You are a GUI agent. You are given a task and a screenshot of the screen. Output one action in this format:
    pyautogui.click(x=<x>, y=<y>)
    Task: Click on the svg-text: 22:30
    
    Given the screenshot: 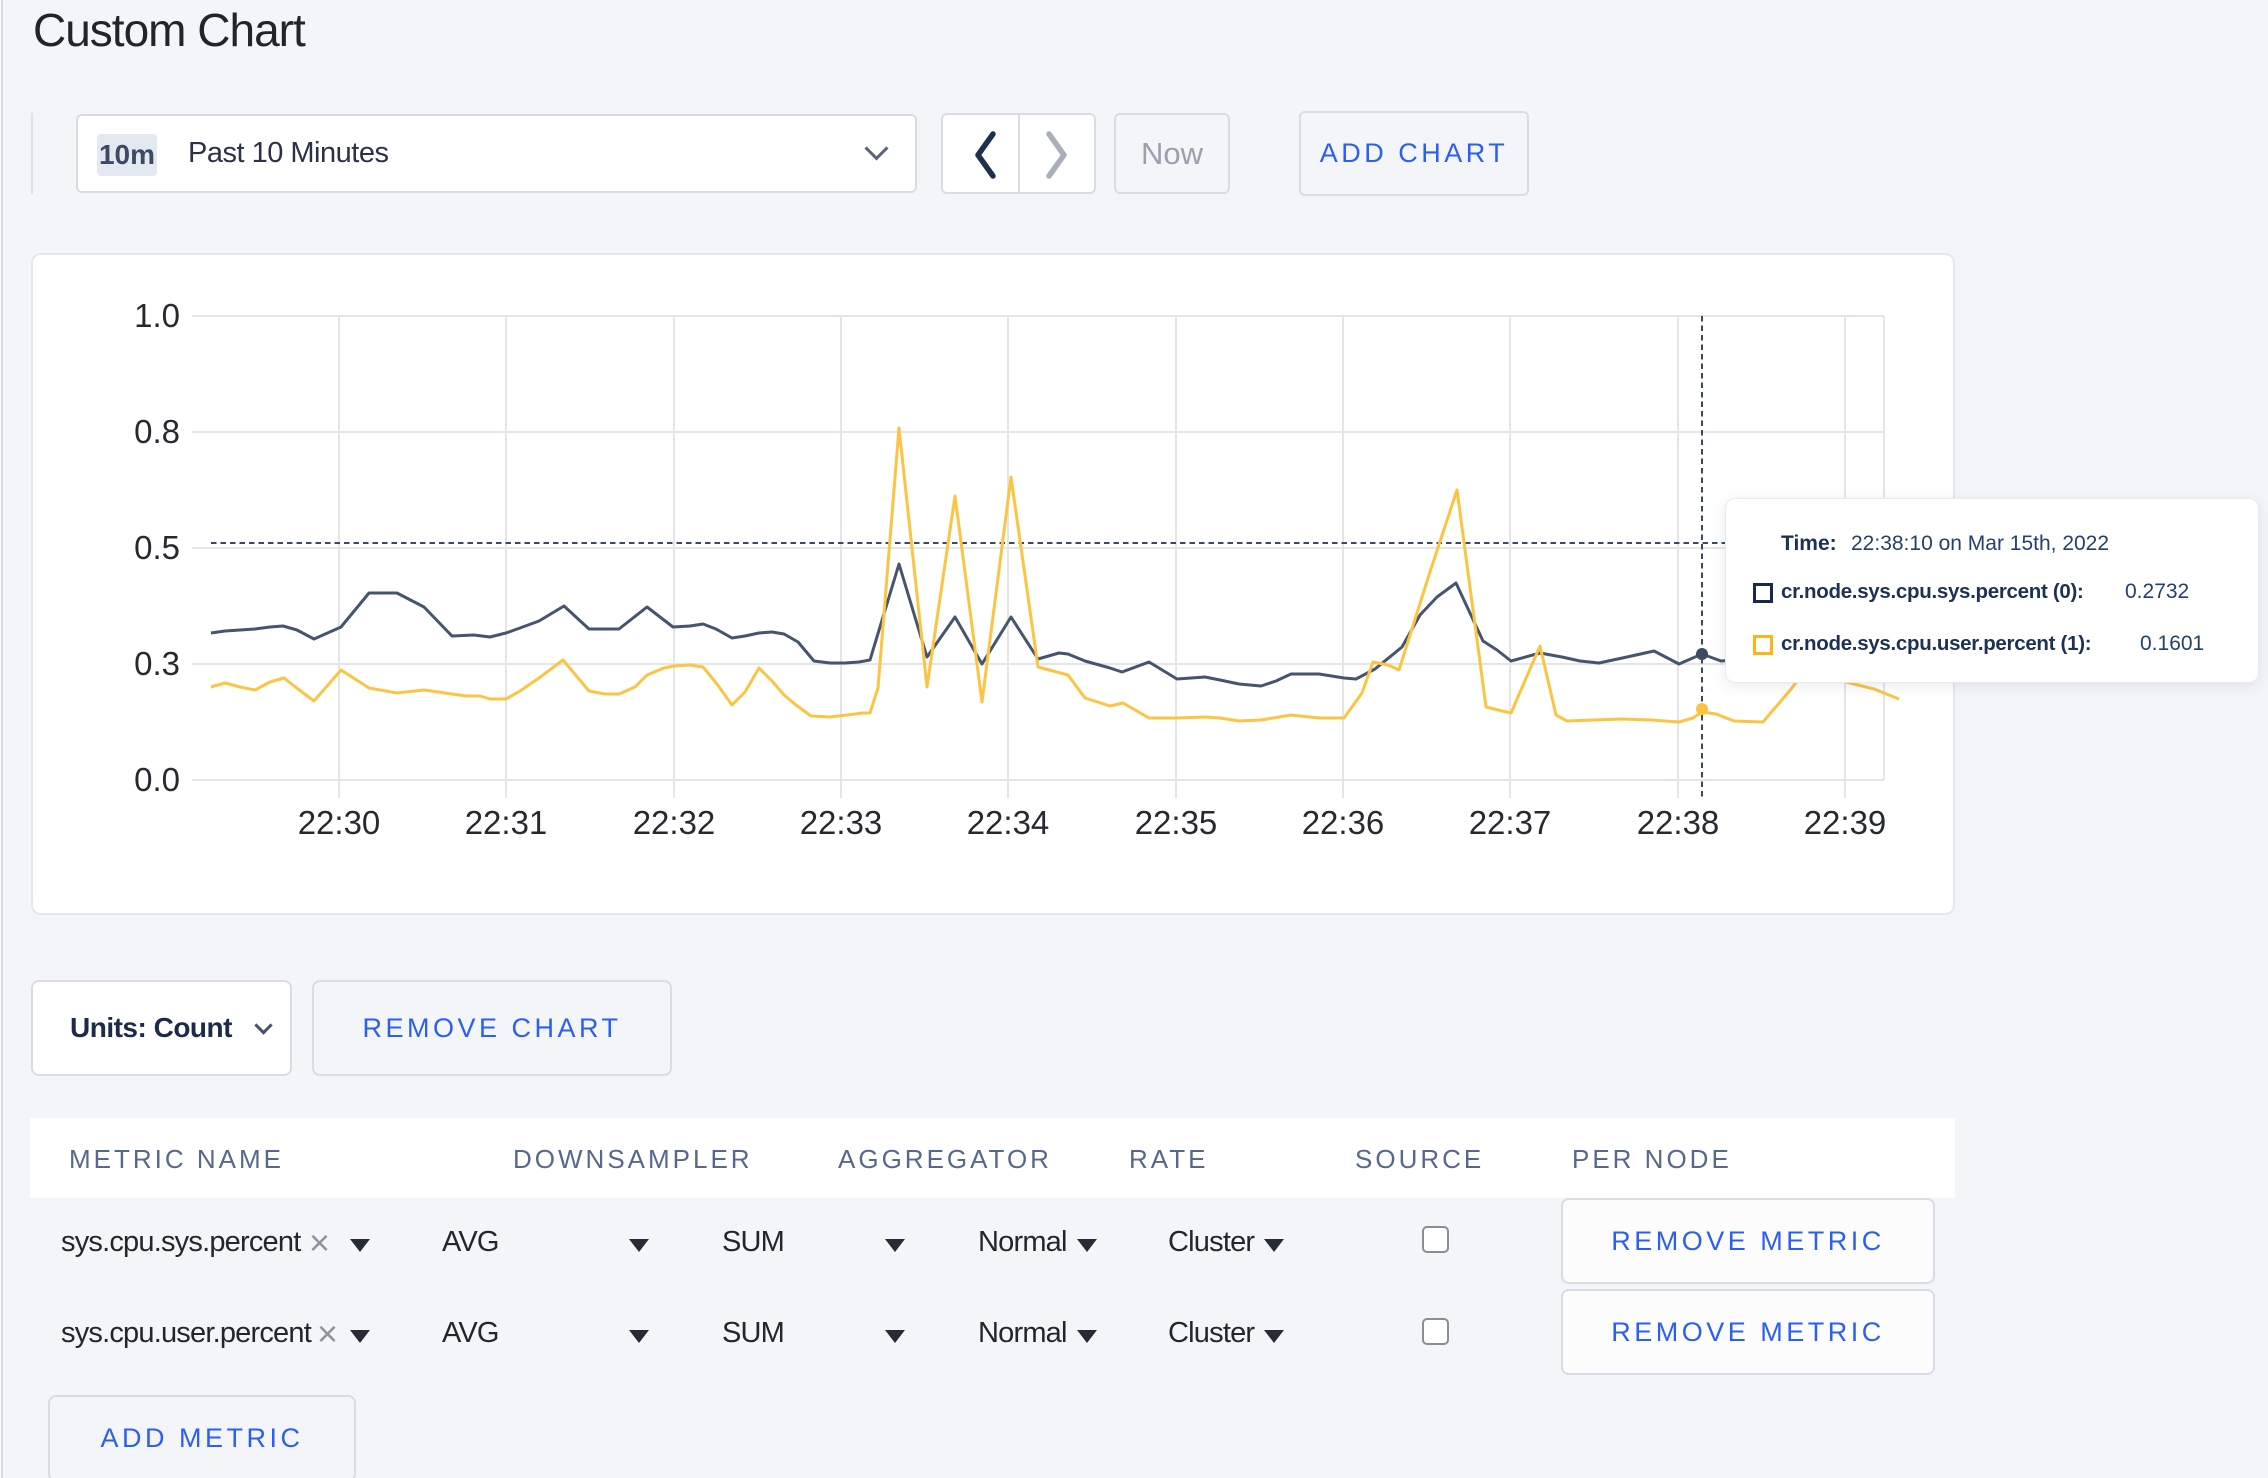 What is the action you would take?
    pyautogui.click(x=339, y=822)
    